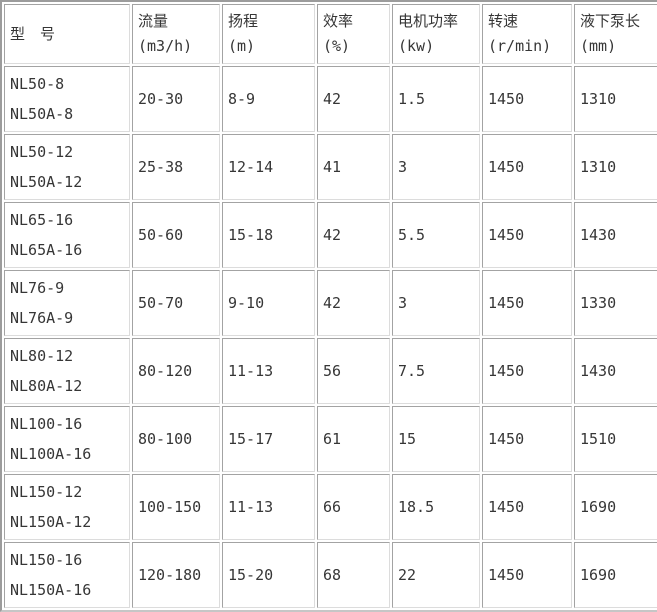 Image resolution: width=657 pixels, height=612 pixels. What do you see at coordinates (353, 371) in the screenshot?
I see `efficiency-cell: 56` at bounding box center [353, 371].